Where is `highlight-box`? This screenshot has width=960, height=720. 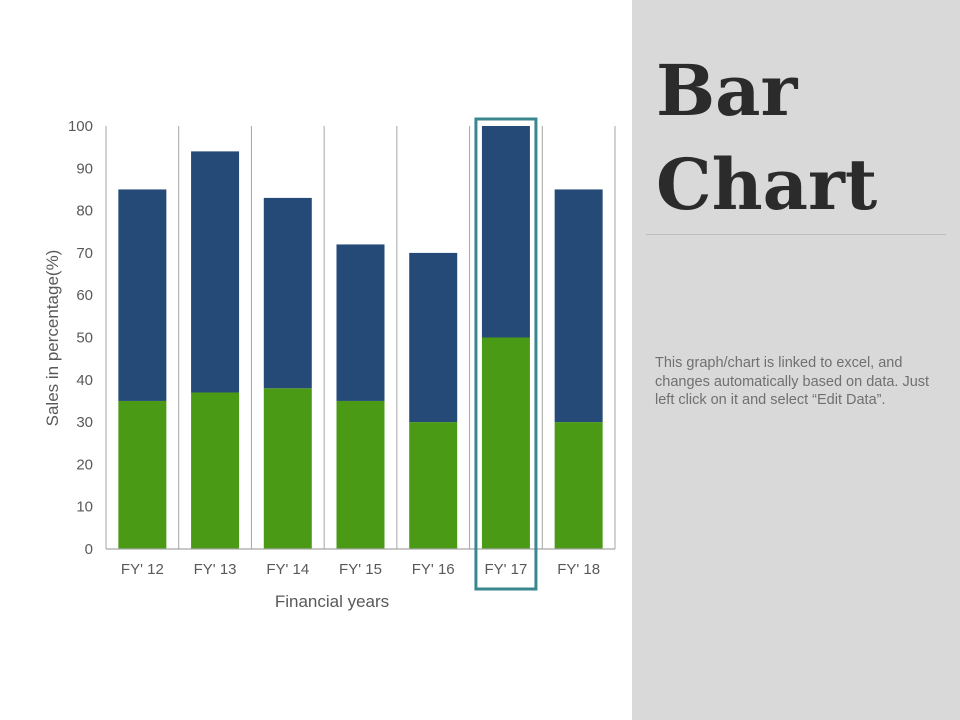 highlight-box is located at coordinates (506, 354).